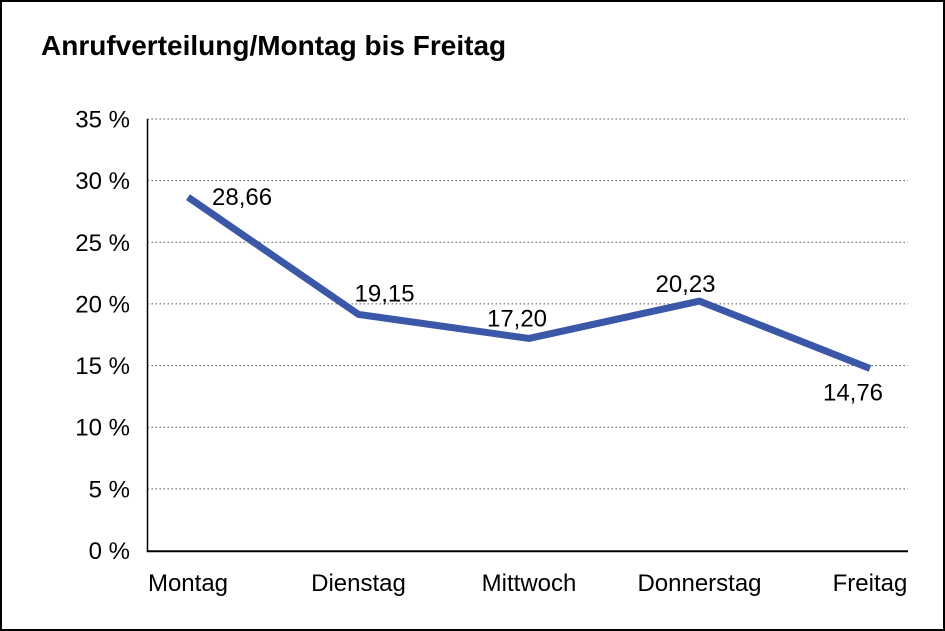 This screenshot has width=945, height=631. Describe the element at coordinates (102, 428) in the screenshot. I see `y-axis-tick-label: 10 %` at that location.